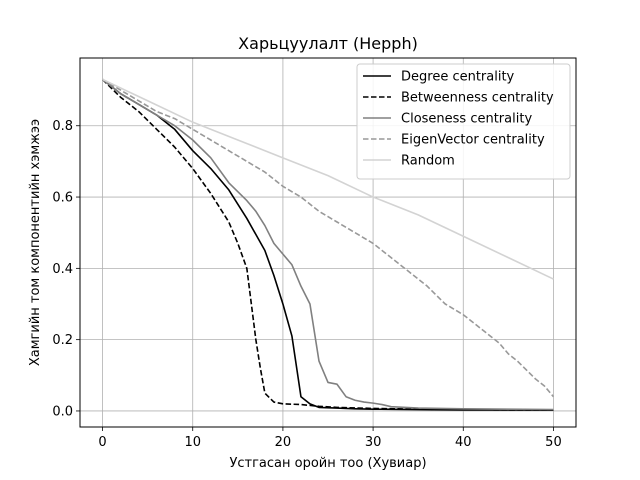 The width and height of the screenshot is (640, 480). Describe the element at coordinates (62, 269) in the screenshot. I see `y-tick-label: 0.4` at that location.